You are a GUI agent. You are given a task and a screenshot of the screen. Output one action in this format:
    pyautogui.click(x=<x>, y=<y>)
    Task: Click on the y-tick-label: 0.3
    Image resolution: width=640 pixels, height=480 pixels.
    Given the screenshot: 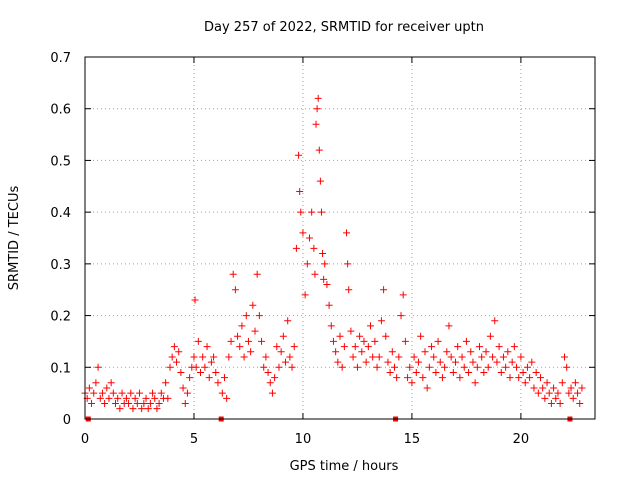 What is the action you would take?
    pyautogui.click(x=60, y=265)
    